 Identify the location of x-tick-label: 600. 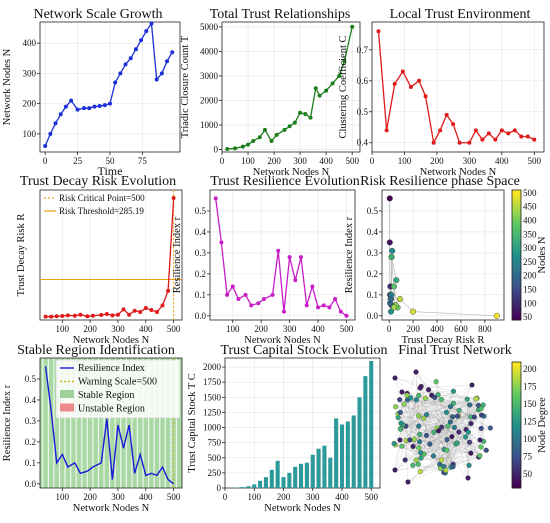
(461, 329).